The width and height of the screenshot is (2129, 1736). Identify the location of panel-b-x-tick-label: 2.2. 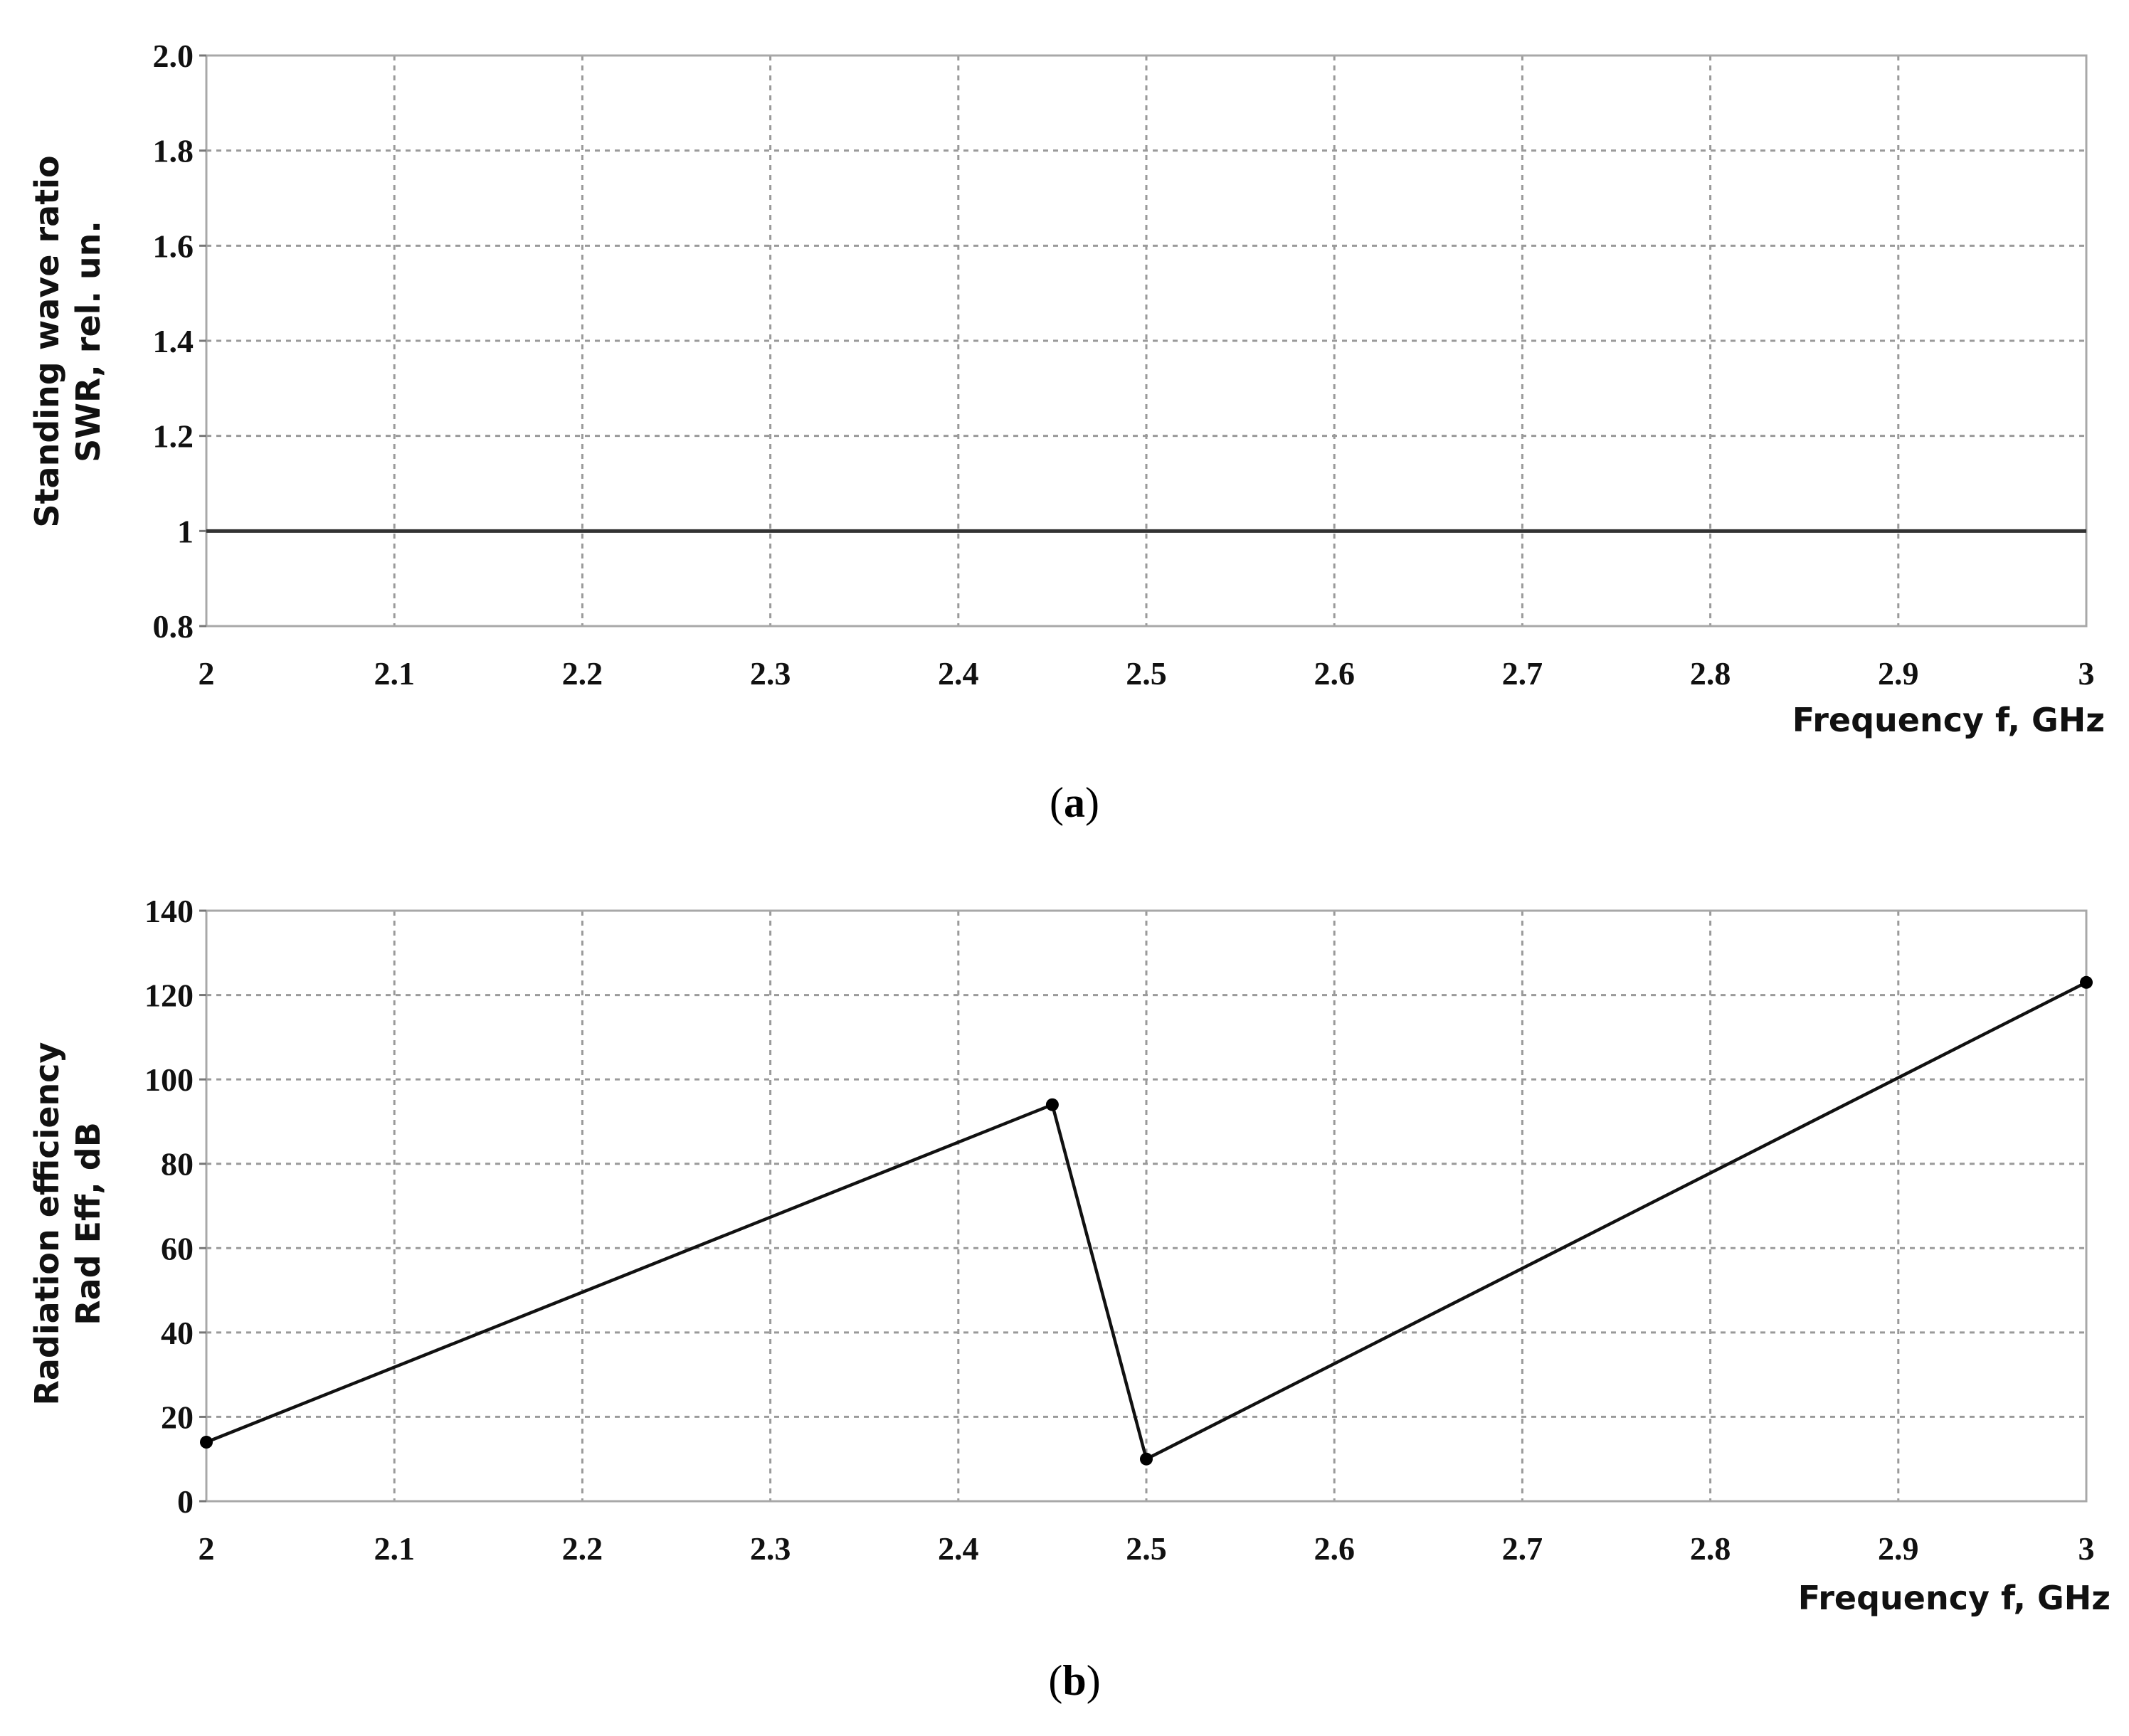
(582, 1549).